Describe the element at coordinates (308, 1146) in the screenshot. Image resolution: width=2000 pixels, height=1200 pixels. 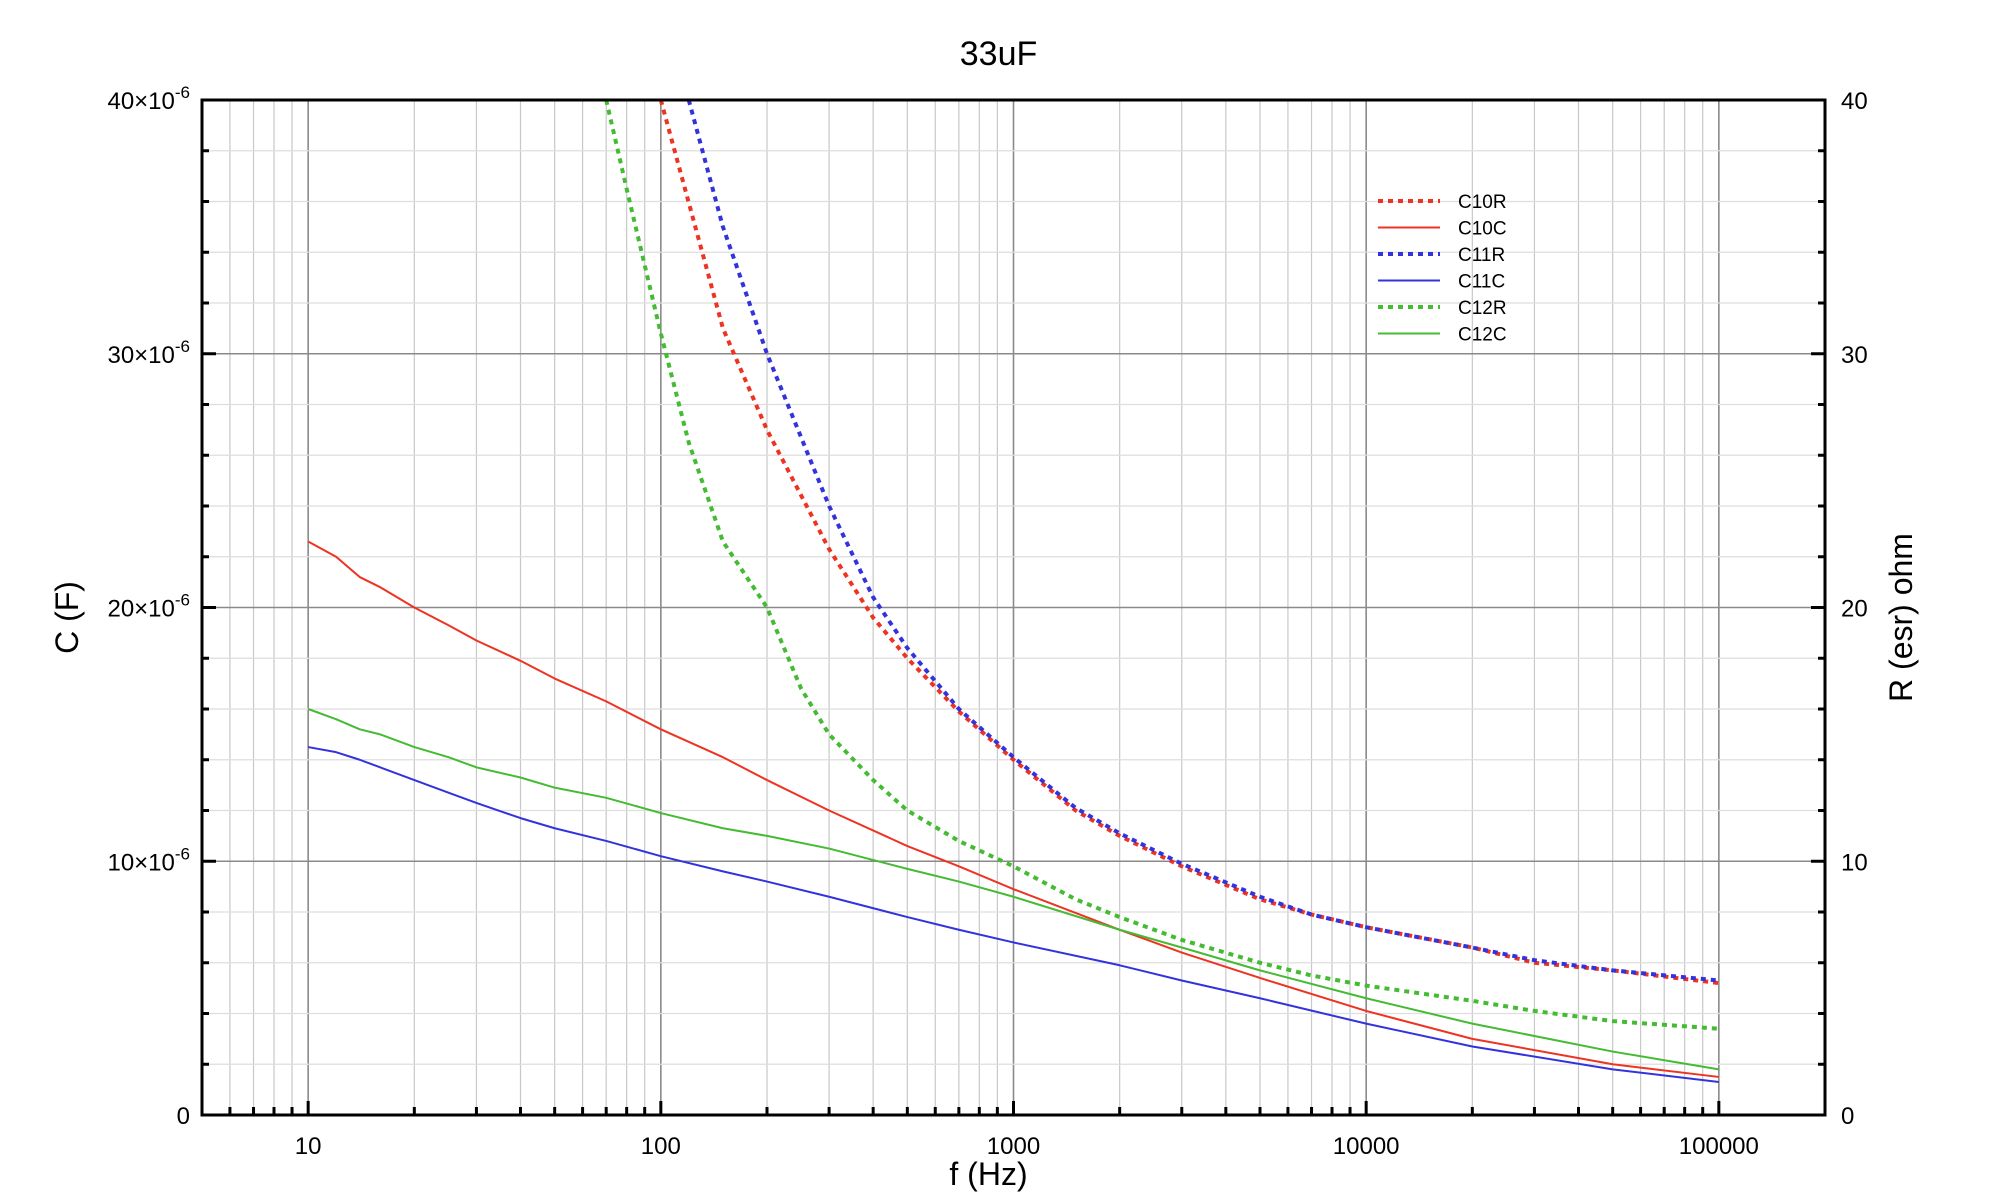
I see `x-tick-label: 10` at that location.